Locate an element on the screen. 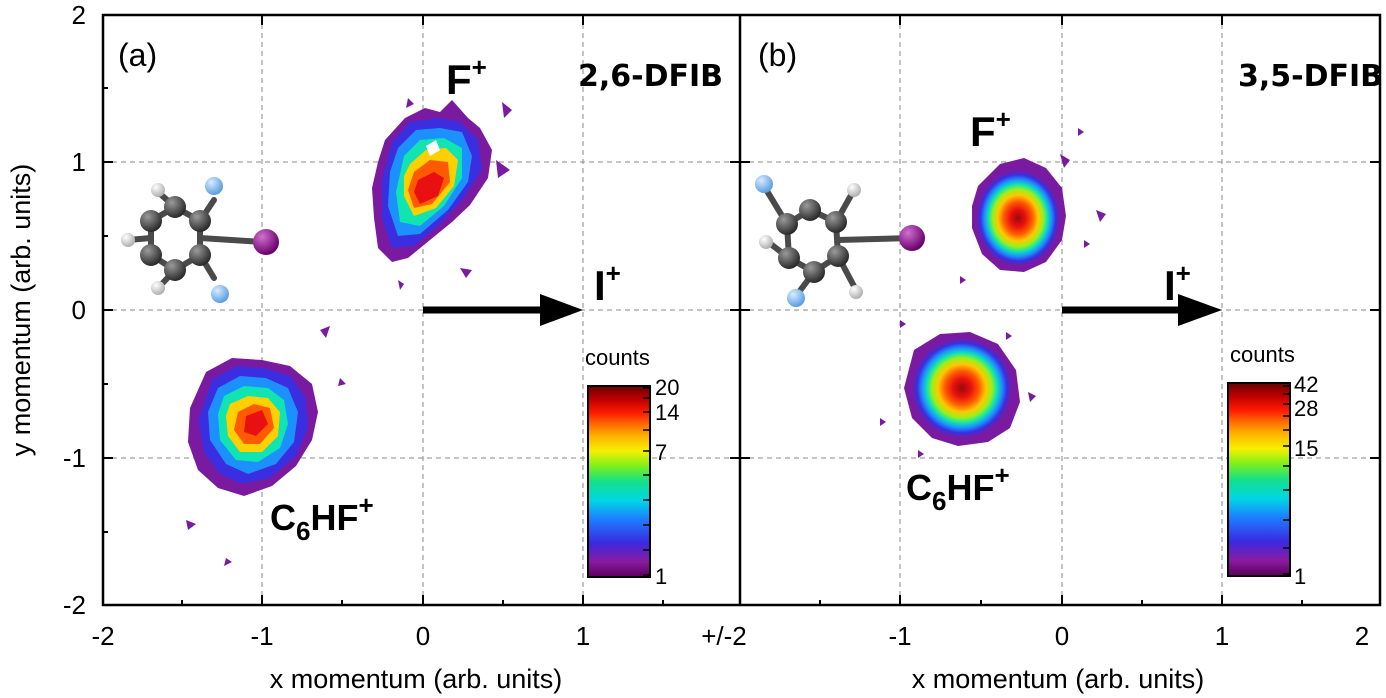 The width and height of the screenshot is (1386, 698). x-tick-label: 2 is located at coordinates (1362, 636).